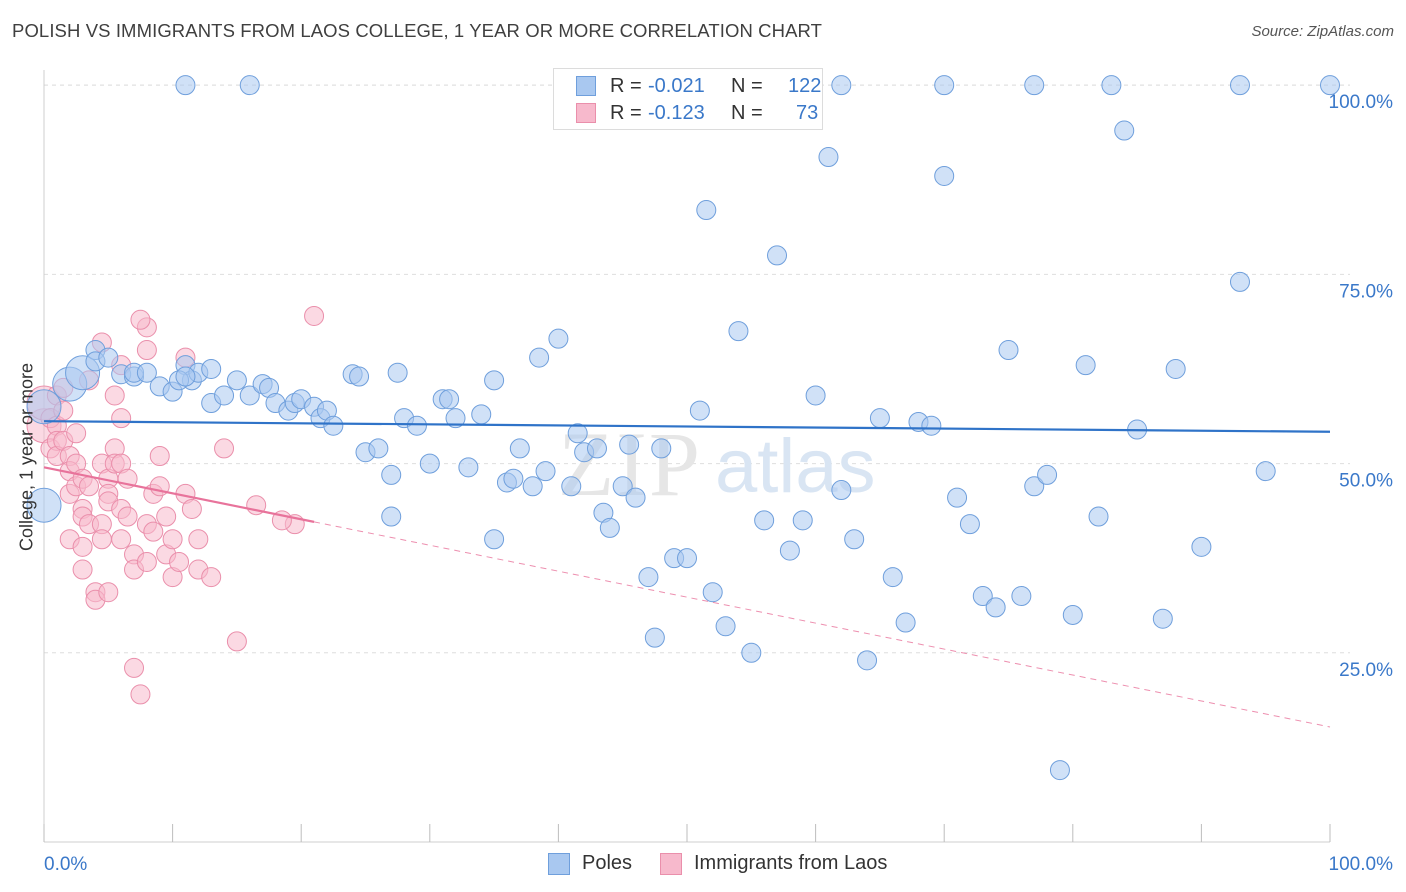  Describe the element at coordinates (687, 426) in the screenshot. I see `poles-trend-line` at that location.